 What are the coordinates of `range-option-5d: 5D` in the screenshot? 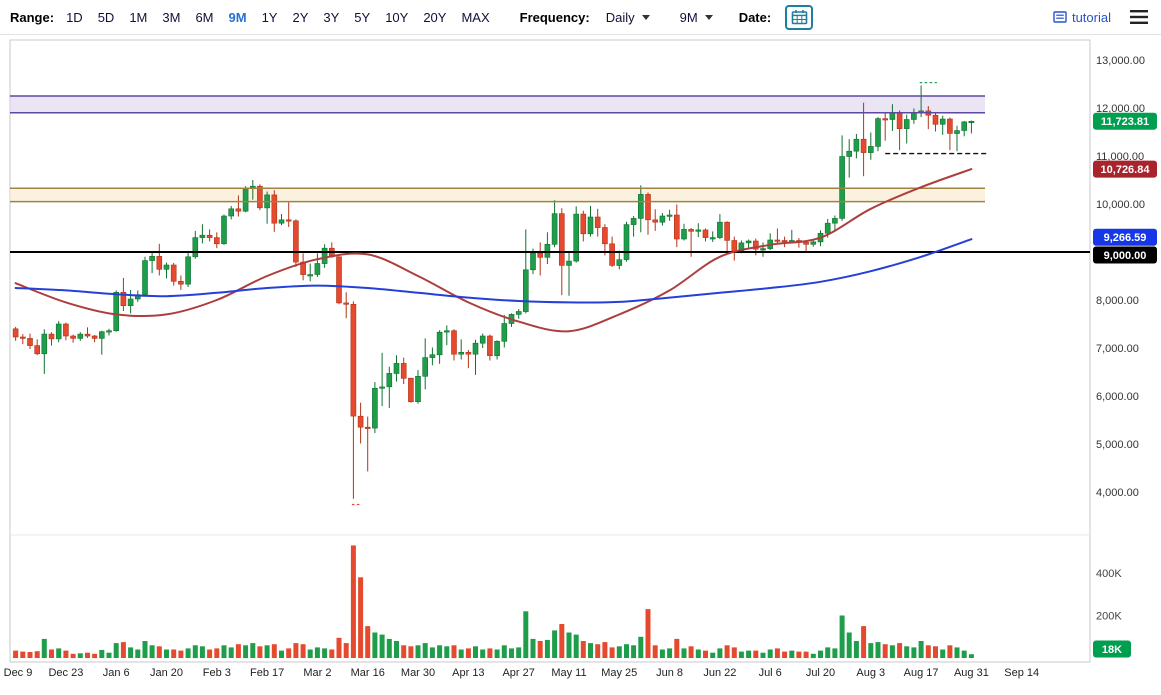 It's located at (106, 17).